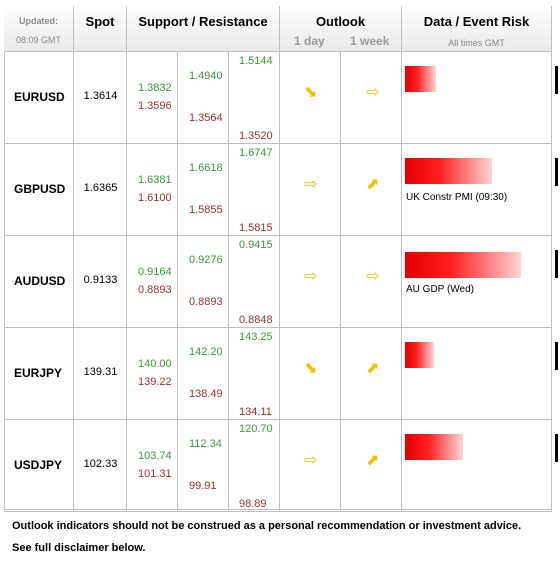 The image size is (560, 570). I want to click on resistance-2: 1.4940, so click(206, 76).